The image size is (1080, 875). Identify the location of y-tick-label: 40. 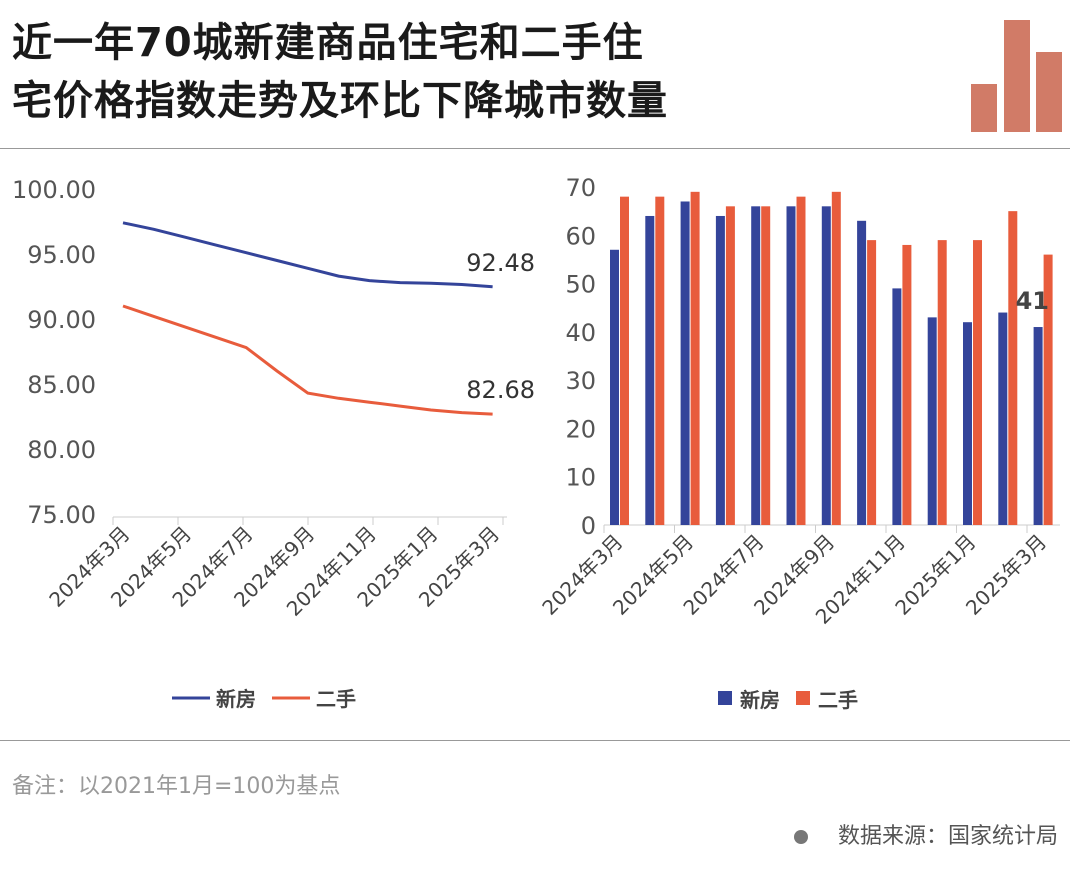
(580, 333).